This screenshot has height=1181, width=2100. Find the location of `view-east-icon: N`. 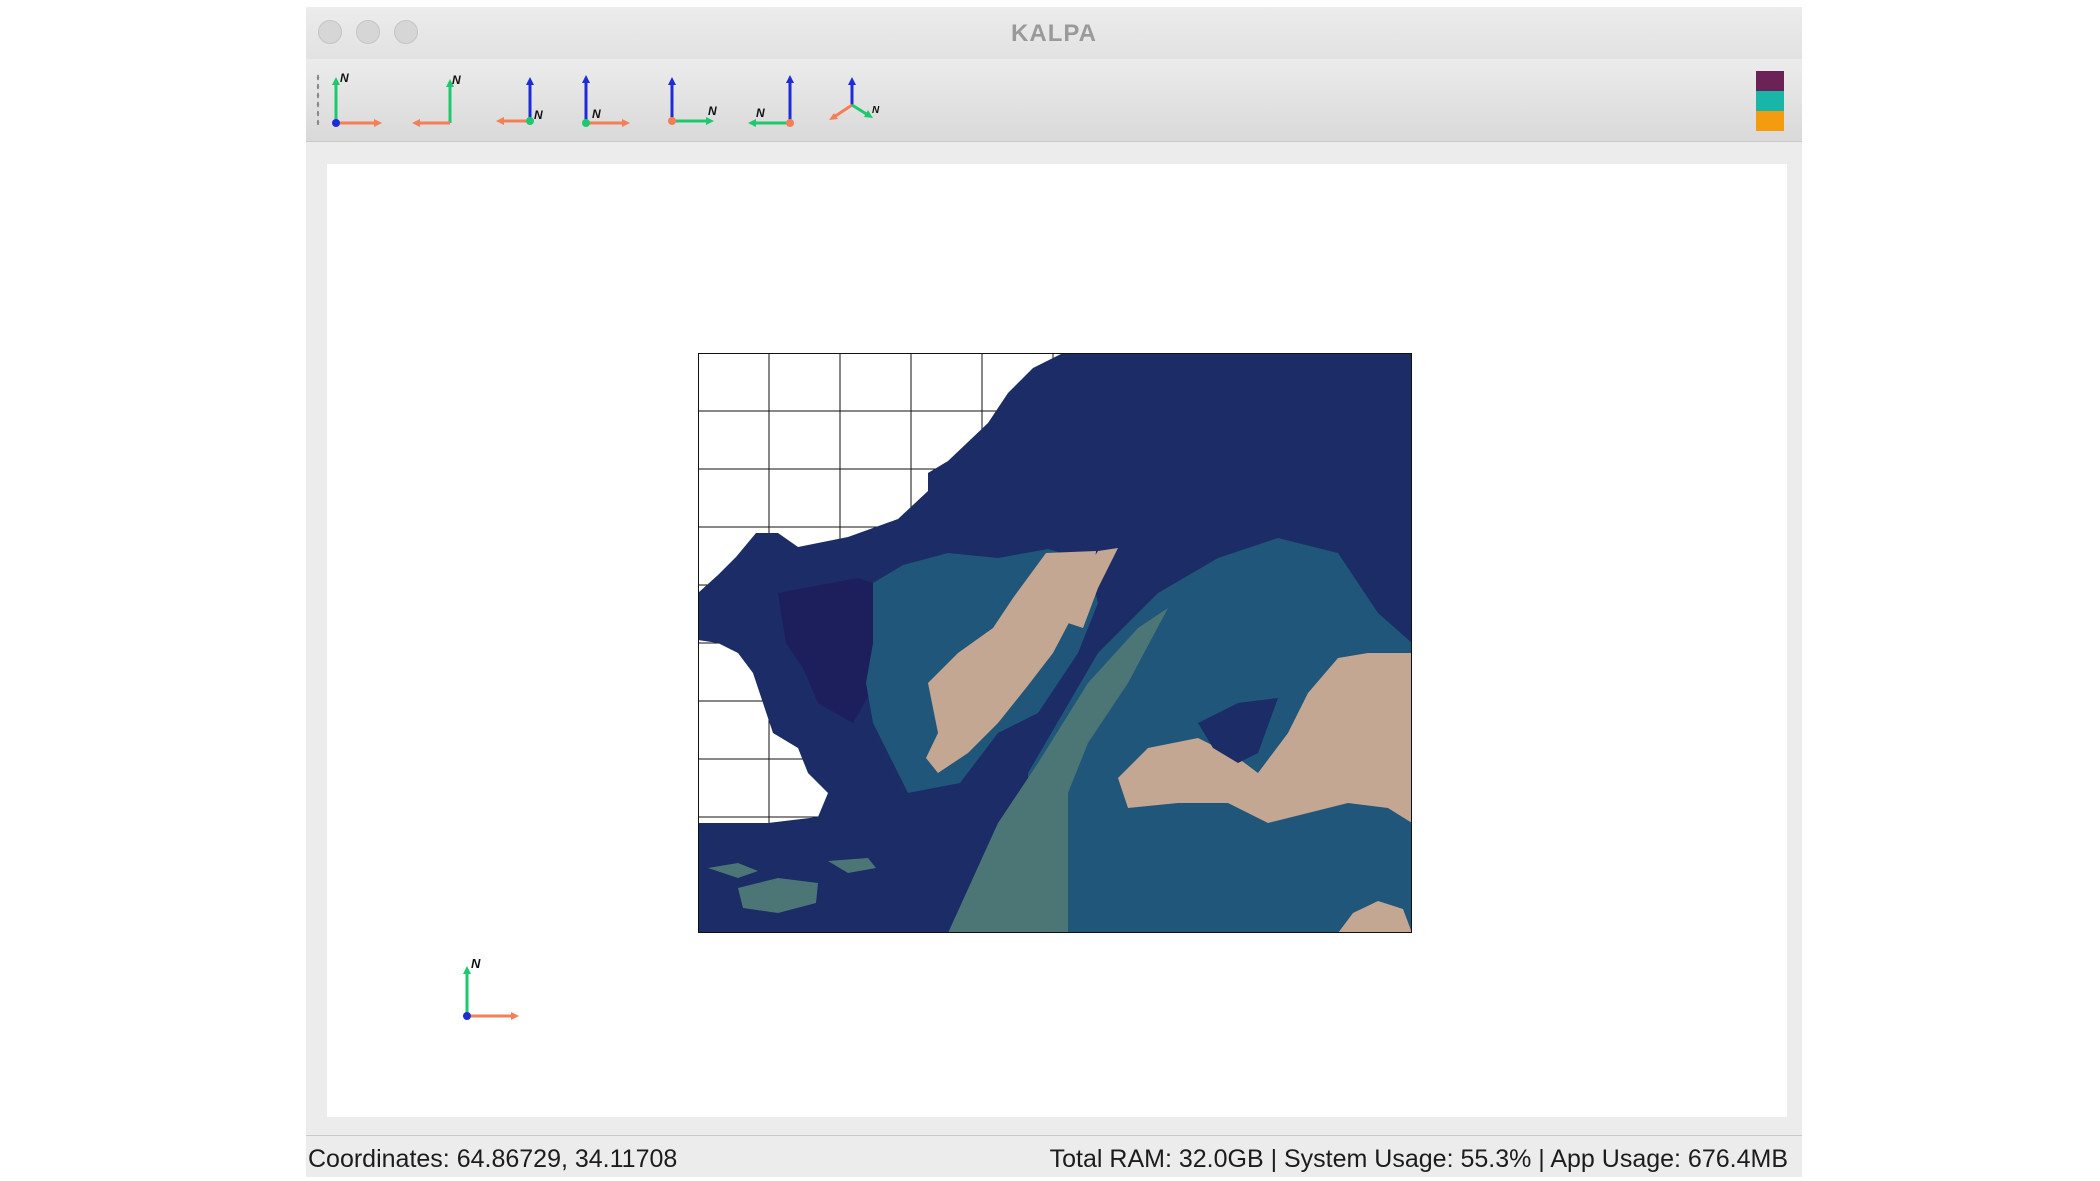

view-east-icon: N is located at coordinates (692, 101).